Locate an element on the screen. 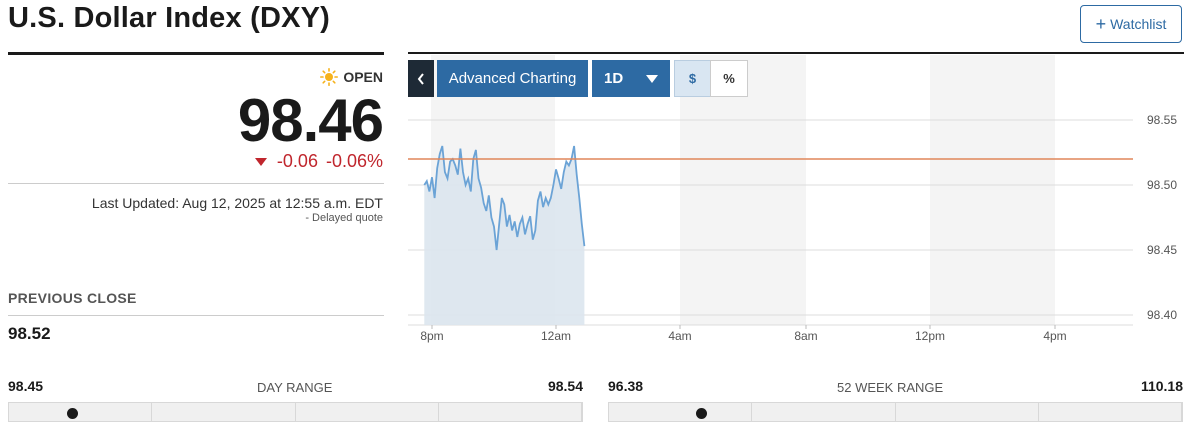 The height and width of the screenshot is (427, 1193). week52-range-high: 110.18 is located at coordinates (1161, 386).